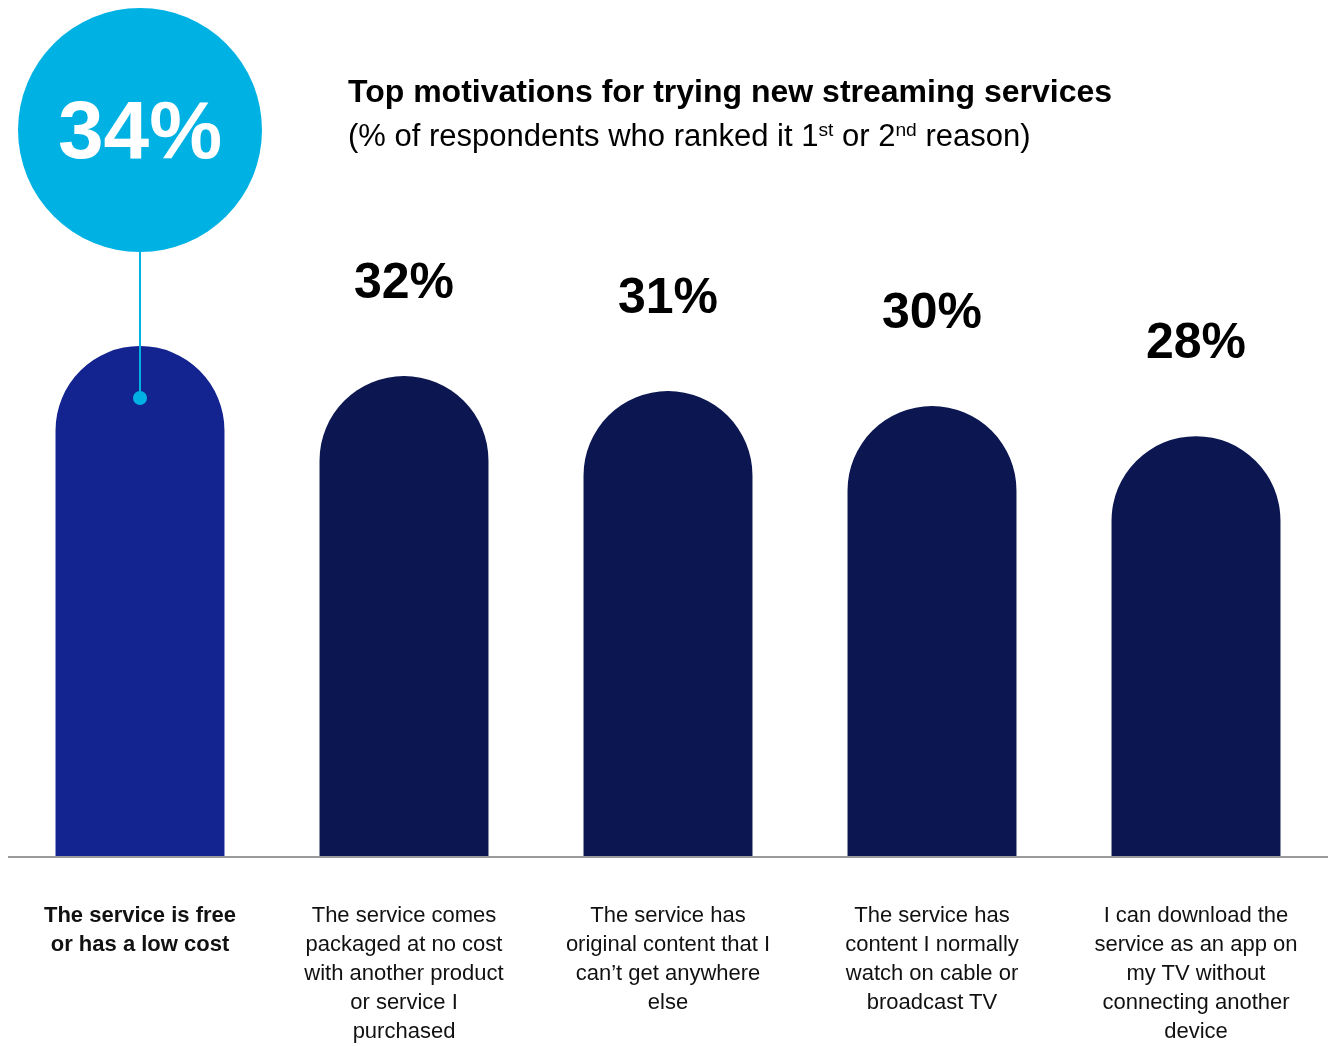 The image size is (1328, 1046). Describe the element at coordinates (730, 91) in the screenshot. I see `chart-title: Top motivations for trying new streaming services` at that location.